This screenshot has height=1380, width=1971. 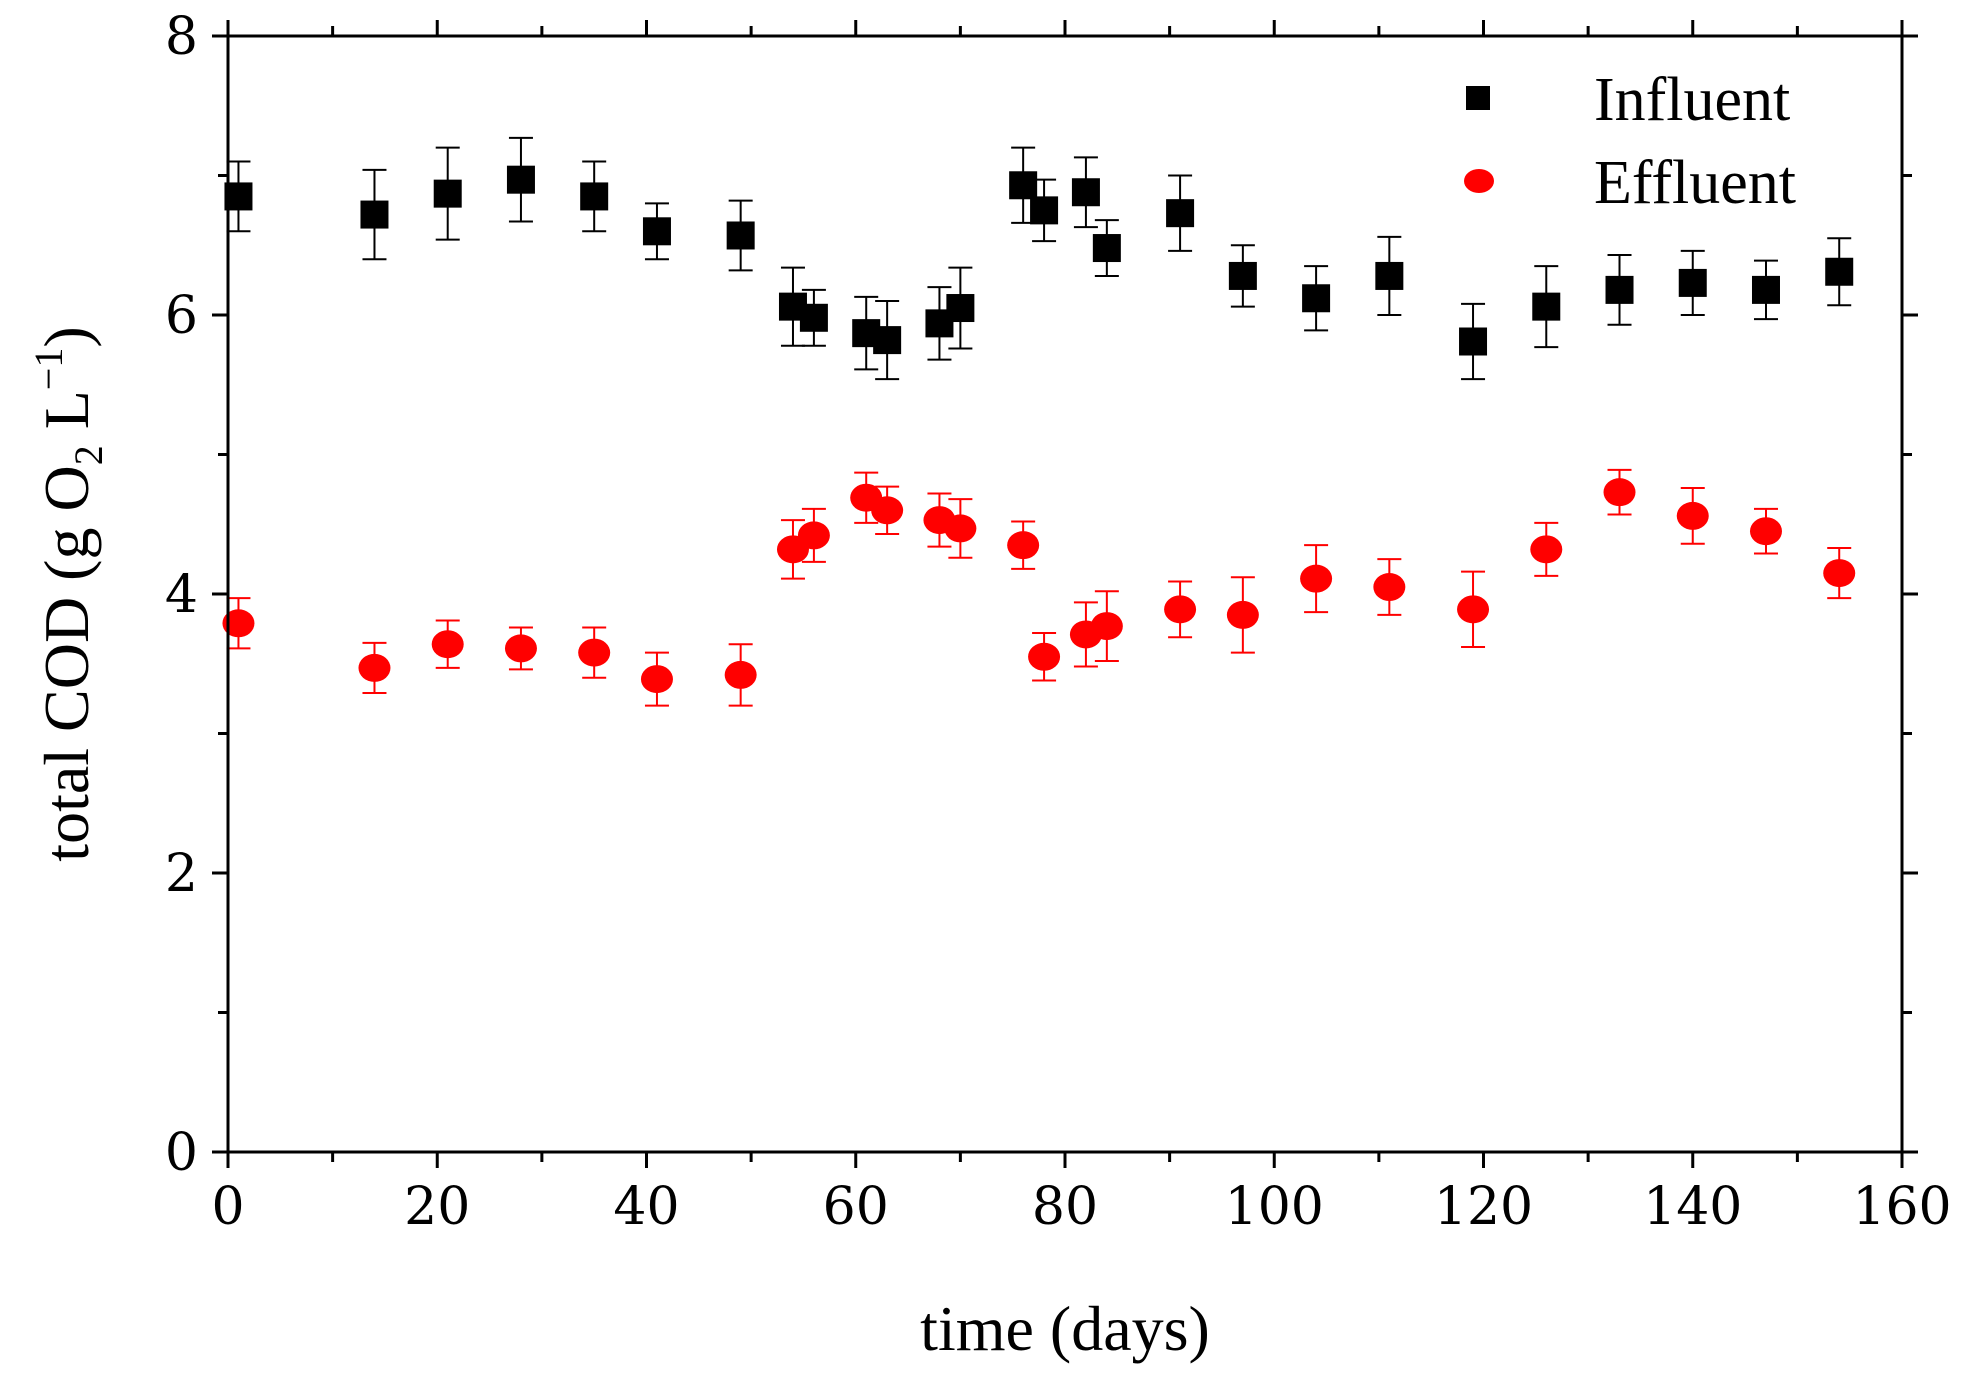 What do you see at coordinates (181, 874) in the screenshot?
I see `y-tick-label: 2` at bounding box center [181, 874].